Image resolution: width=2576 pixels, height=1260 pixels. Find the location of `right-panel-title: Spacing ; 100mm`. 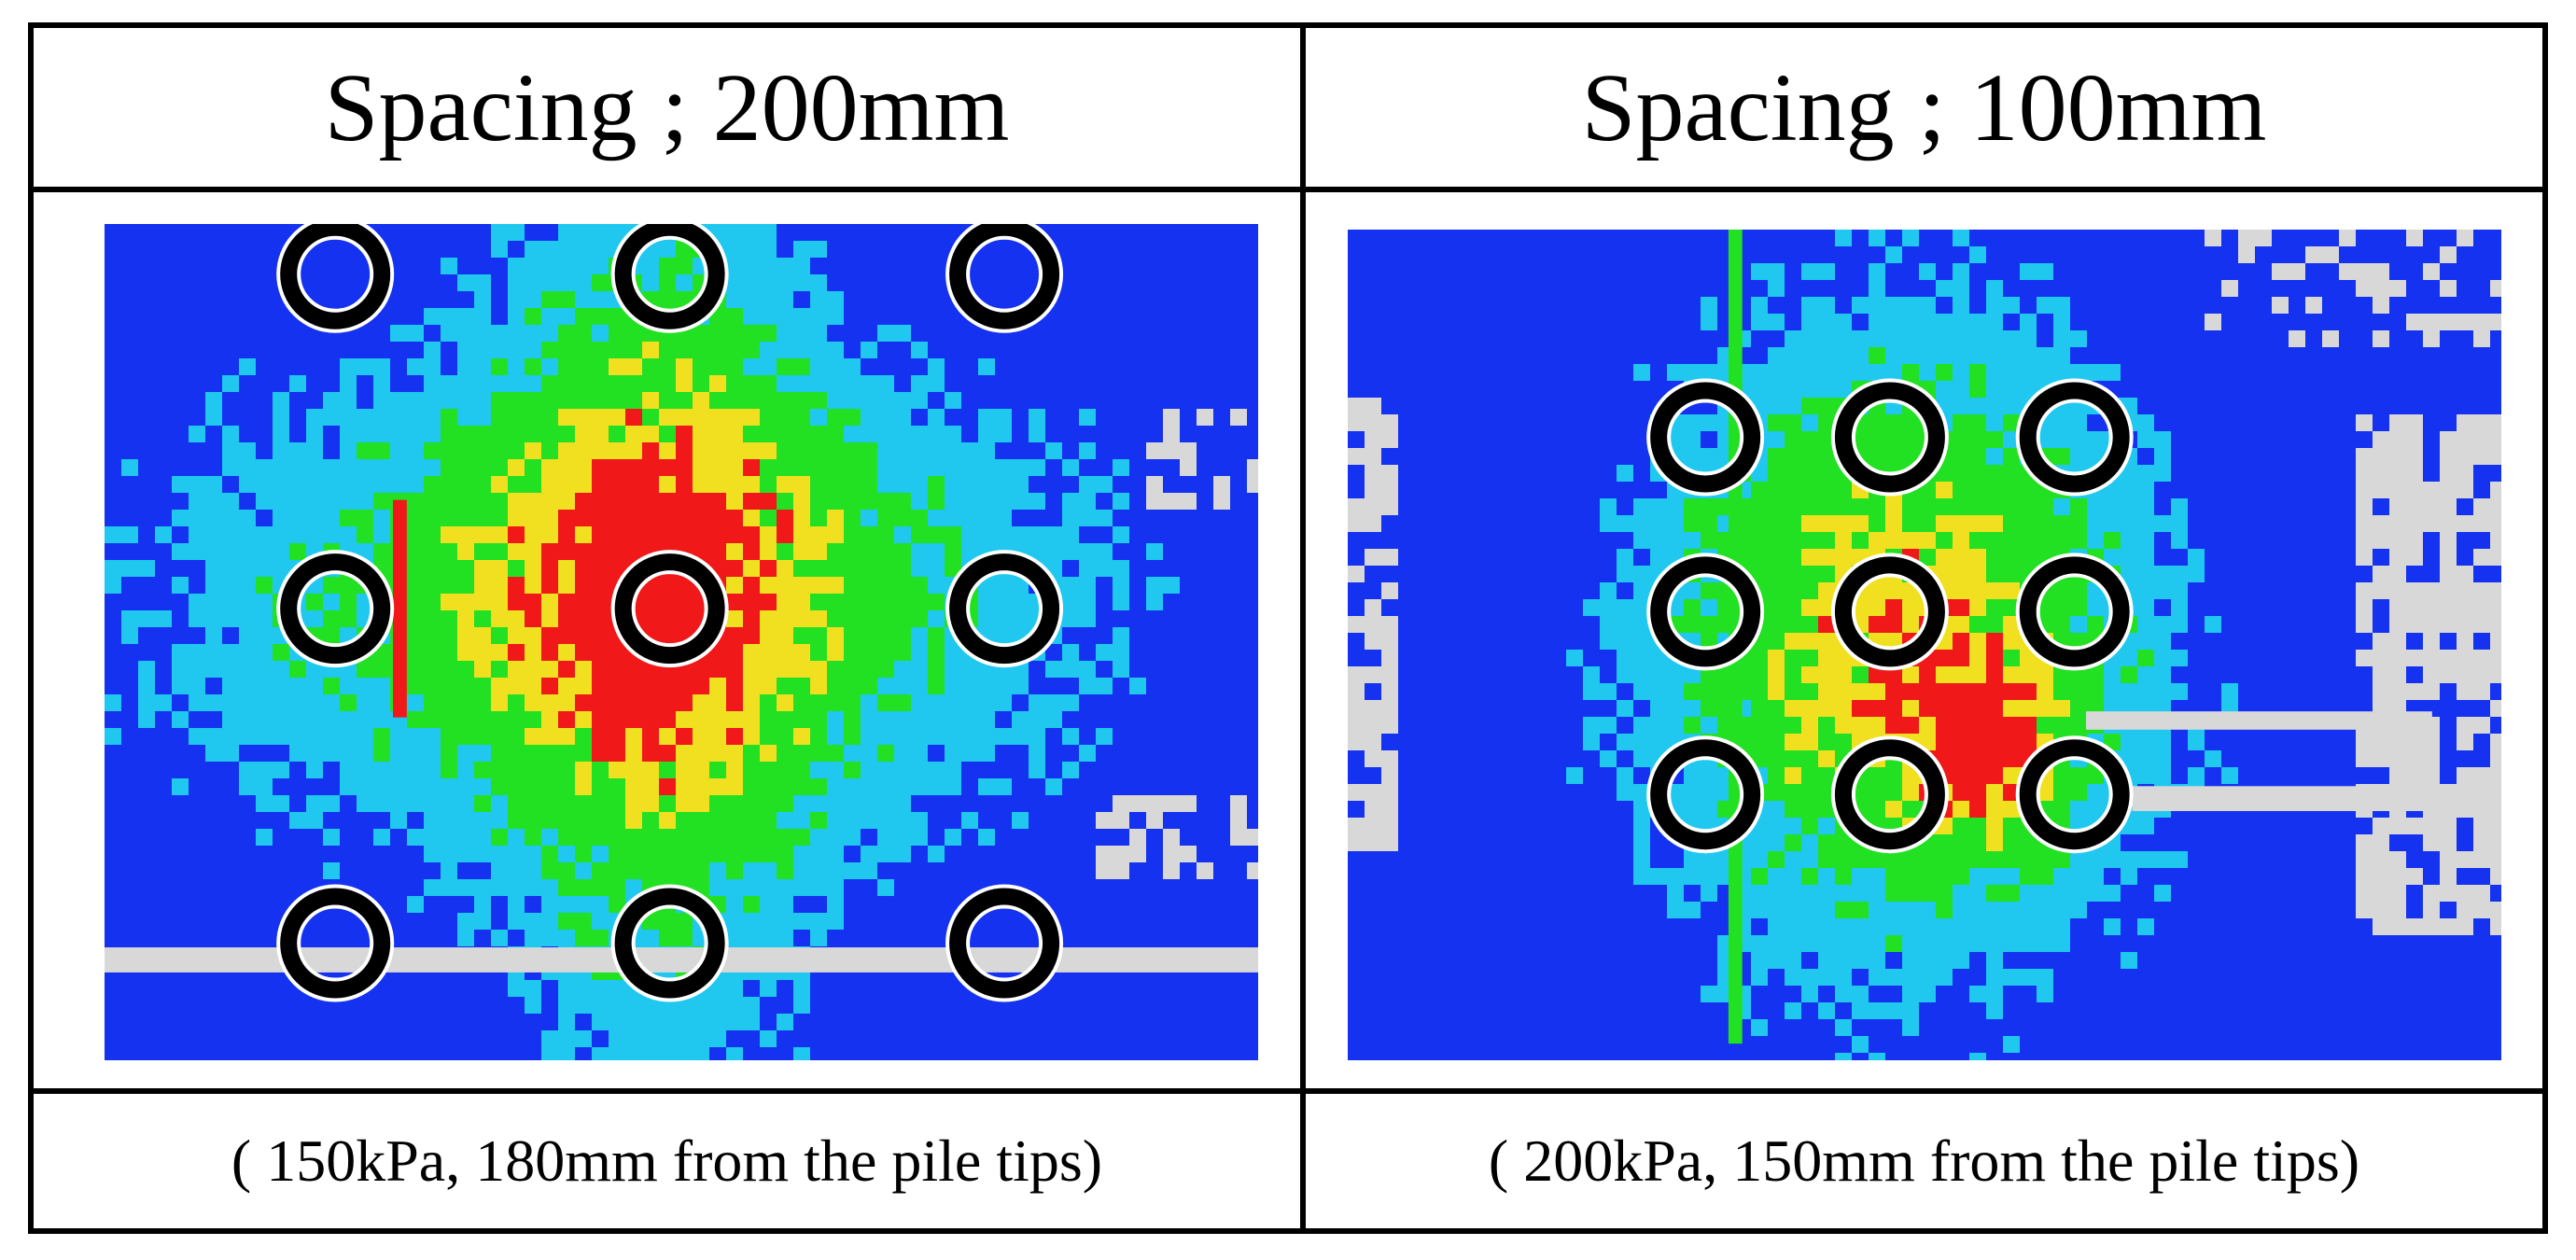

right-panel-title: Spacing ; 100mm is located at coordinates (1924, 107).